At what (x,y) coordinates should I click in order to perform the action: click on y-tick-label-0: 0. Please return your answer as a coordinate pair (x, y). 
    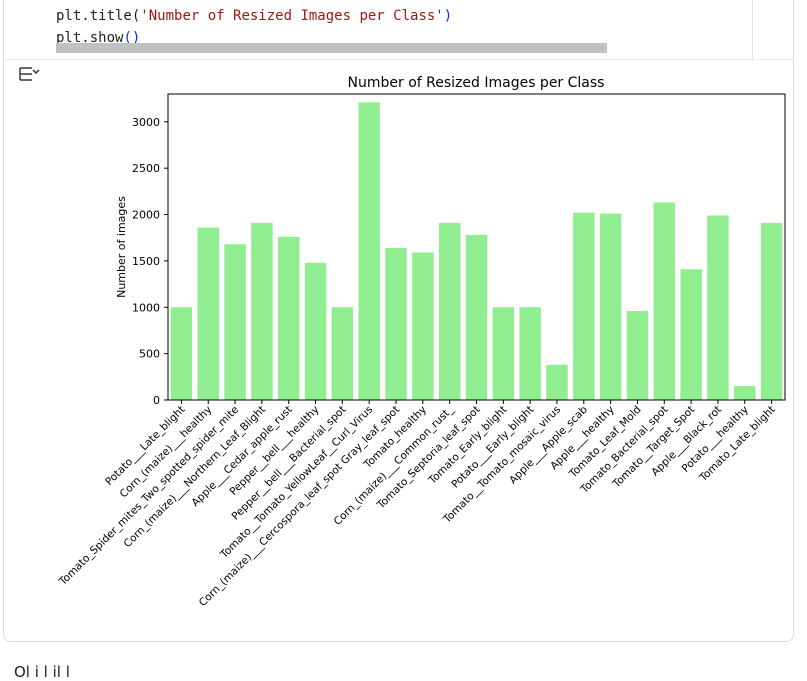
    Looking at the image, I should click on (156, 400).